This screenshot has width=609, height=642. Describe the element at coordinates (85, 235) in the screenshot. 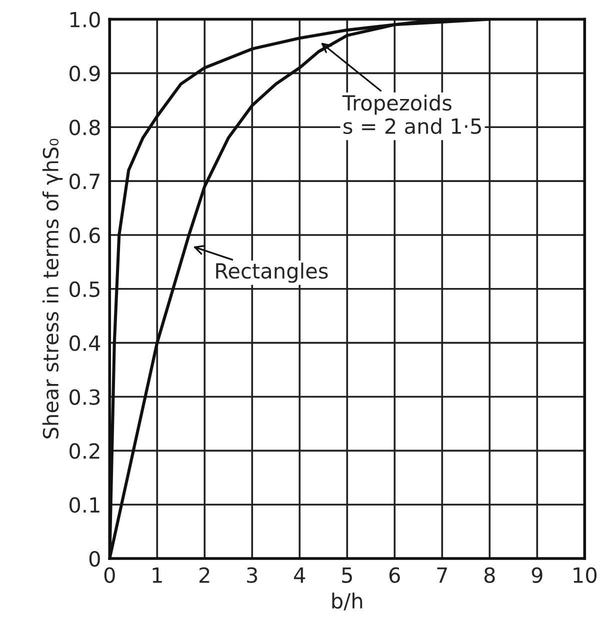

I see `y-tick-label: 0.6` at that location.